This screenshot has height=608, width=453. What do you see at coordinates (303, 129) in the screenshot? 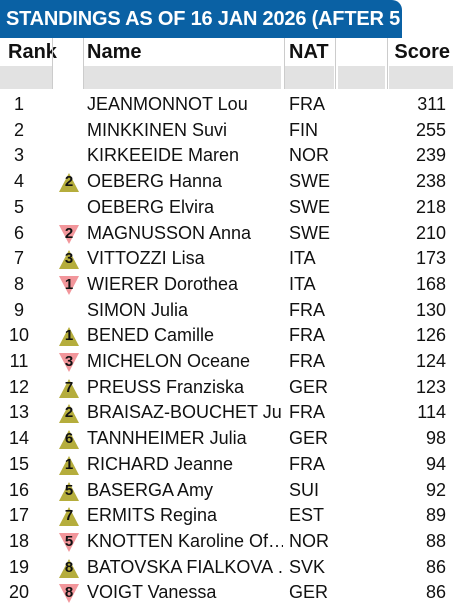
I see `nation-cell: FIN` at bounding box center [303, 129].